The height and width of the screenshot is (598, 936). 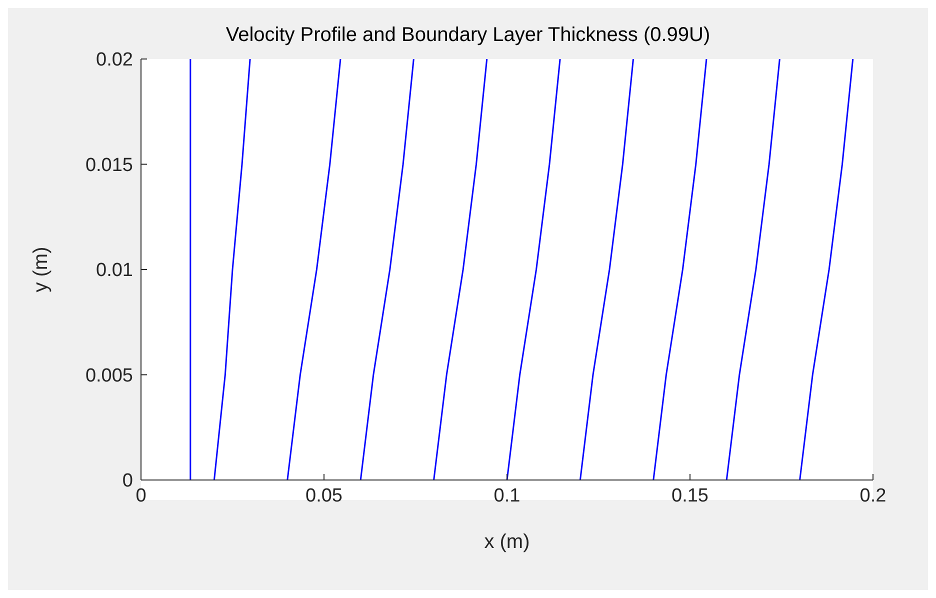 I want to click on x-axis-title: x (m), so click(x=507, y=542).